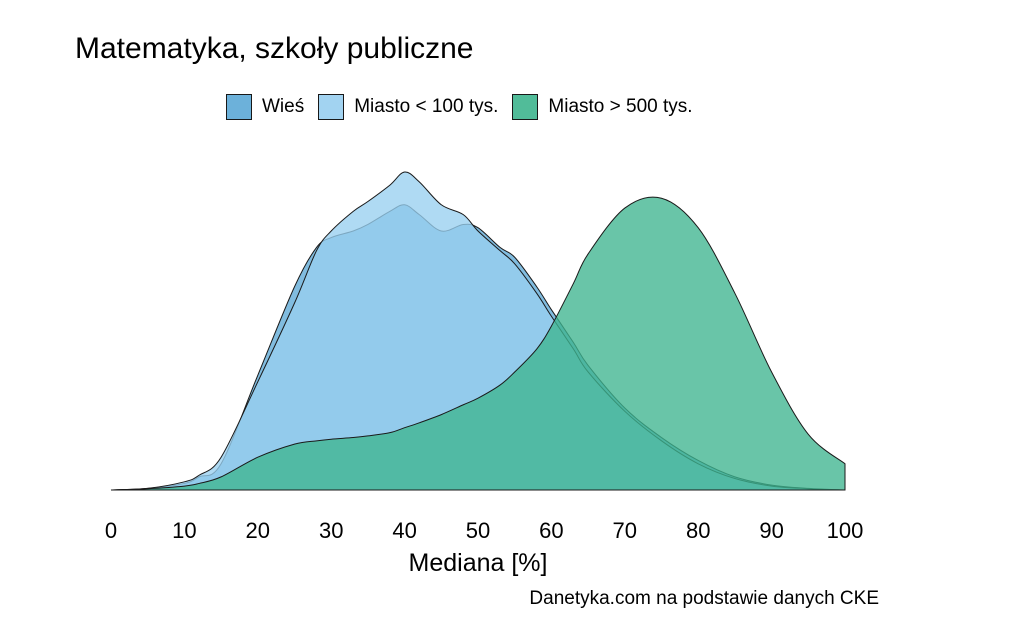 This screenshot has width=1011, height=634. I want to click on x-tick-labels: 0 10 20 30 40 50 60 70 80 90 100, so click(484, 530).